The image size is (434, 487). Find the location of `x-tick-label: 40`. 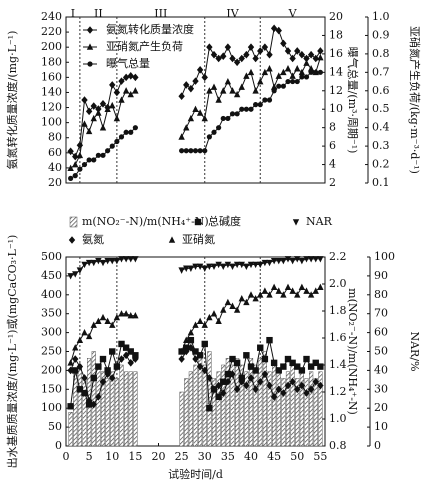

x-tick-label: 40 is located at coordinates (251, 456).